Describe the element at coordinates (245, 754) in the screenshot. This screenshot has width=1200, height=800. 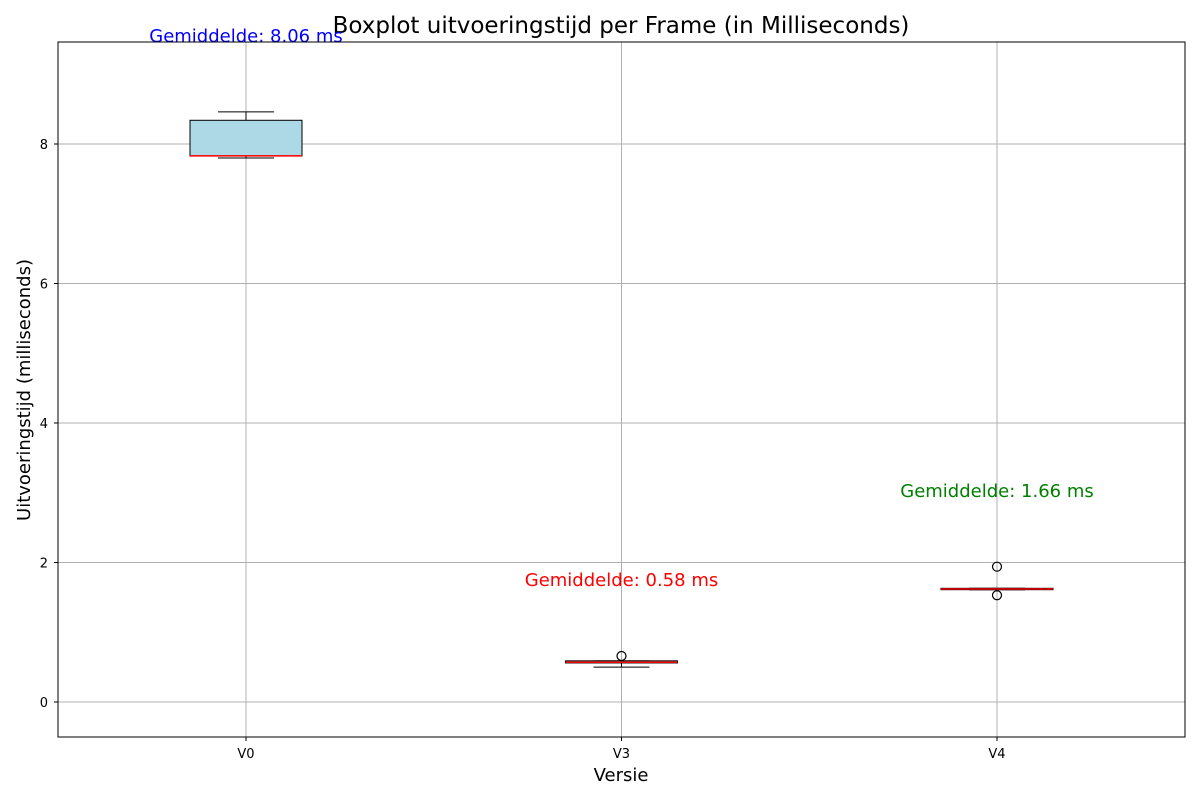
I see `x-tick-label: V0` at that location.